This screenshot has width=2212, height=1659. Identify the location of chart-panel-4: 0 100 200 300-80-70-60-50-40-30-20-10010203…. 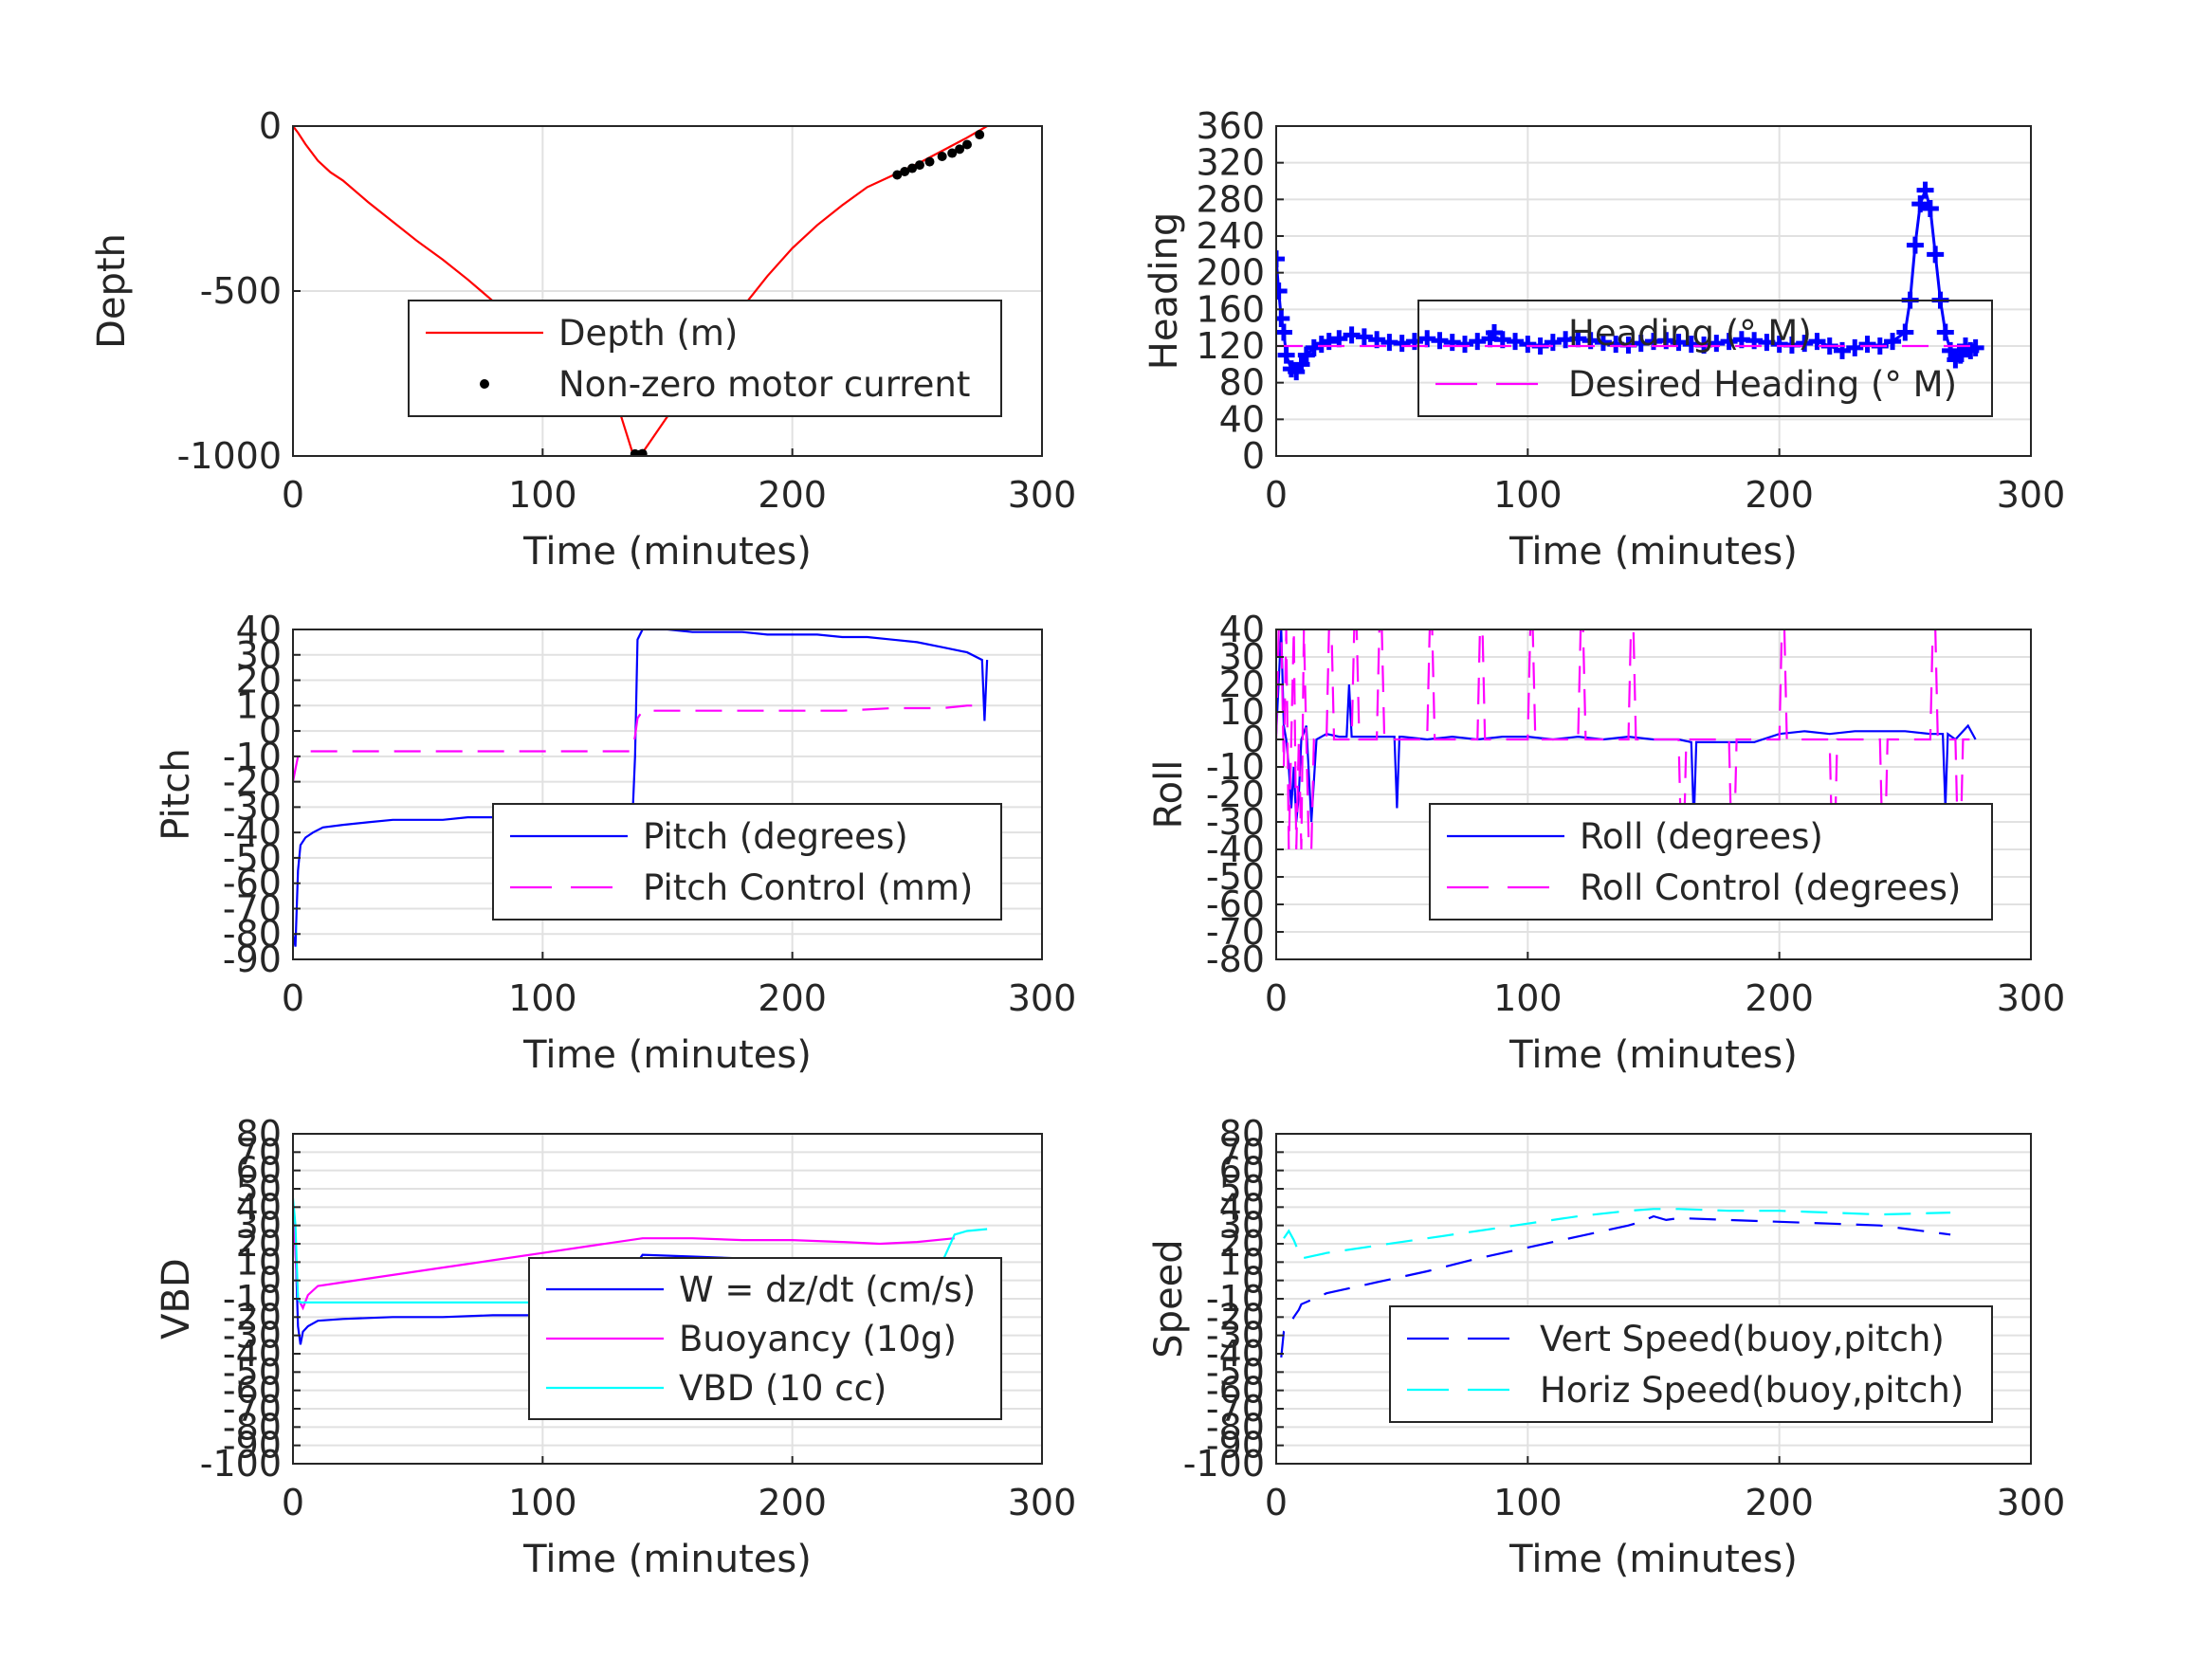
(1606, 843).